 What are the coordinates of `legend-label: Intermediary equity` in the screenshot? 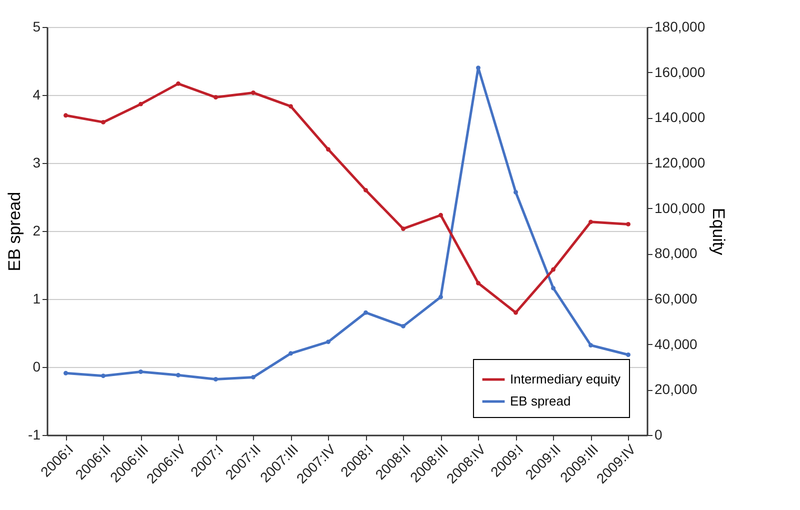 It's located at (566, 379).